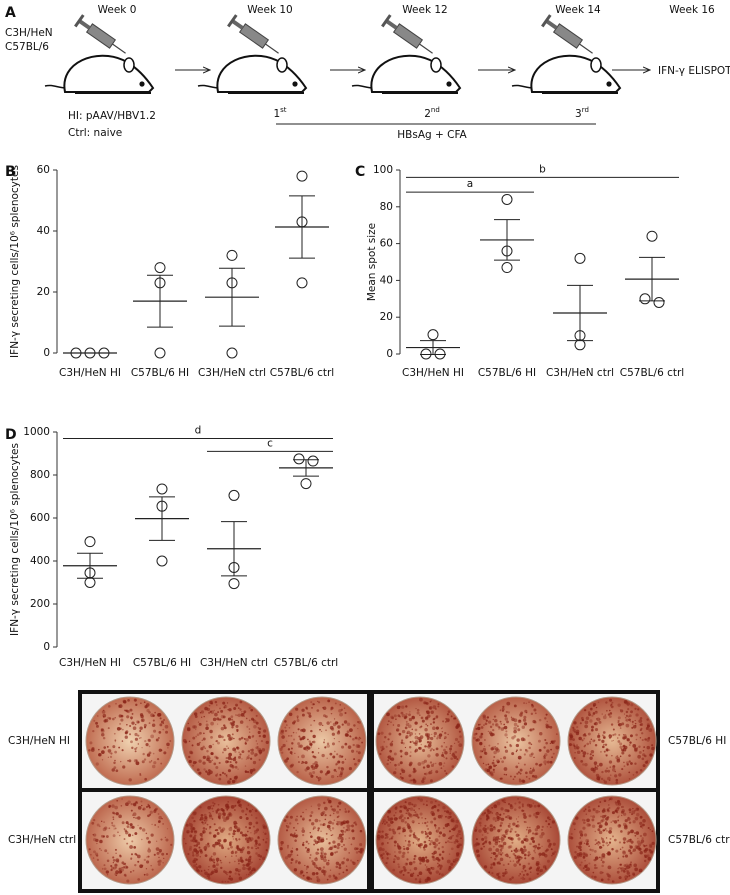  What do you see at coordinates (271, 48) in the screenshot?
I see `syringe-needle` at bounding box center [271, 48].